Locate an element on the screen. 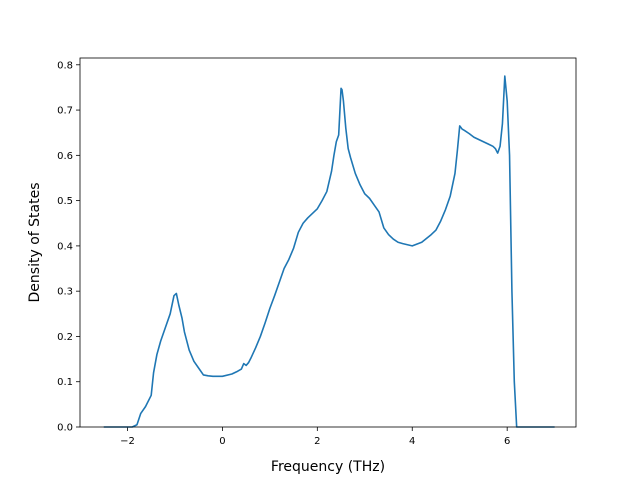  x-tick-label: 0 is located at coordinates (222, 441).